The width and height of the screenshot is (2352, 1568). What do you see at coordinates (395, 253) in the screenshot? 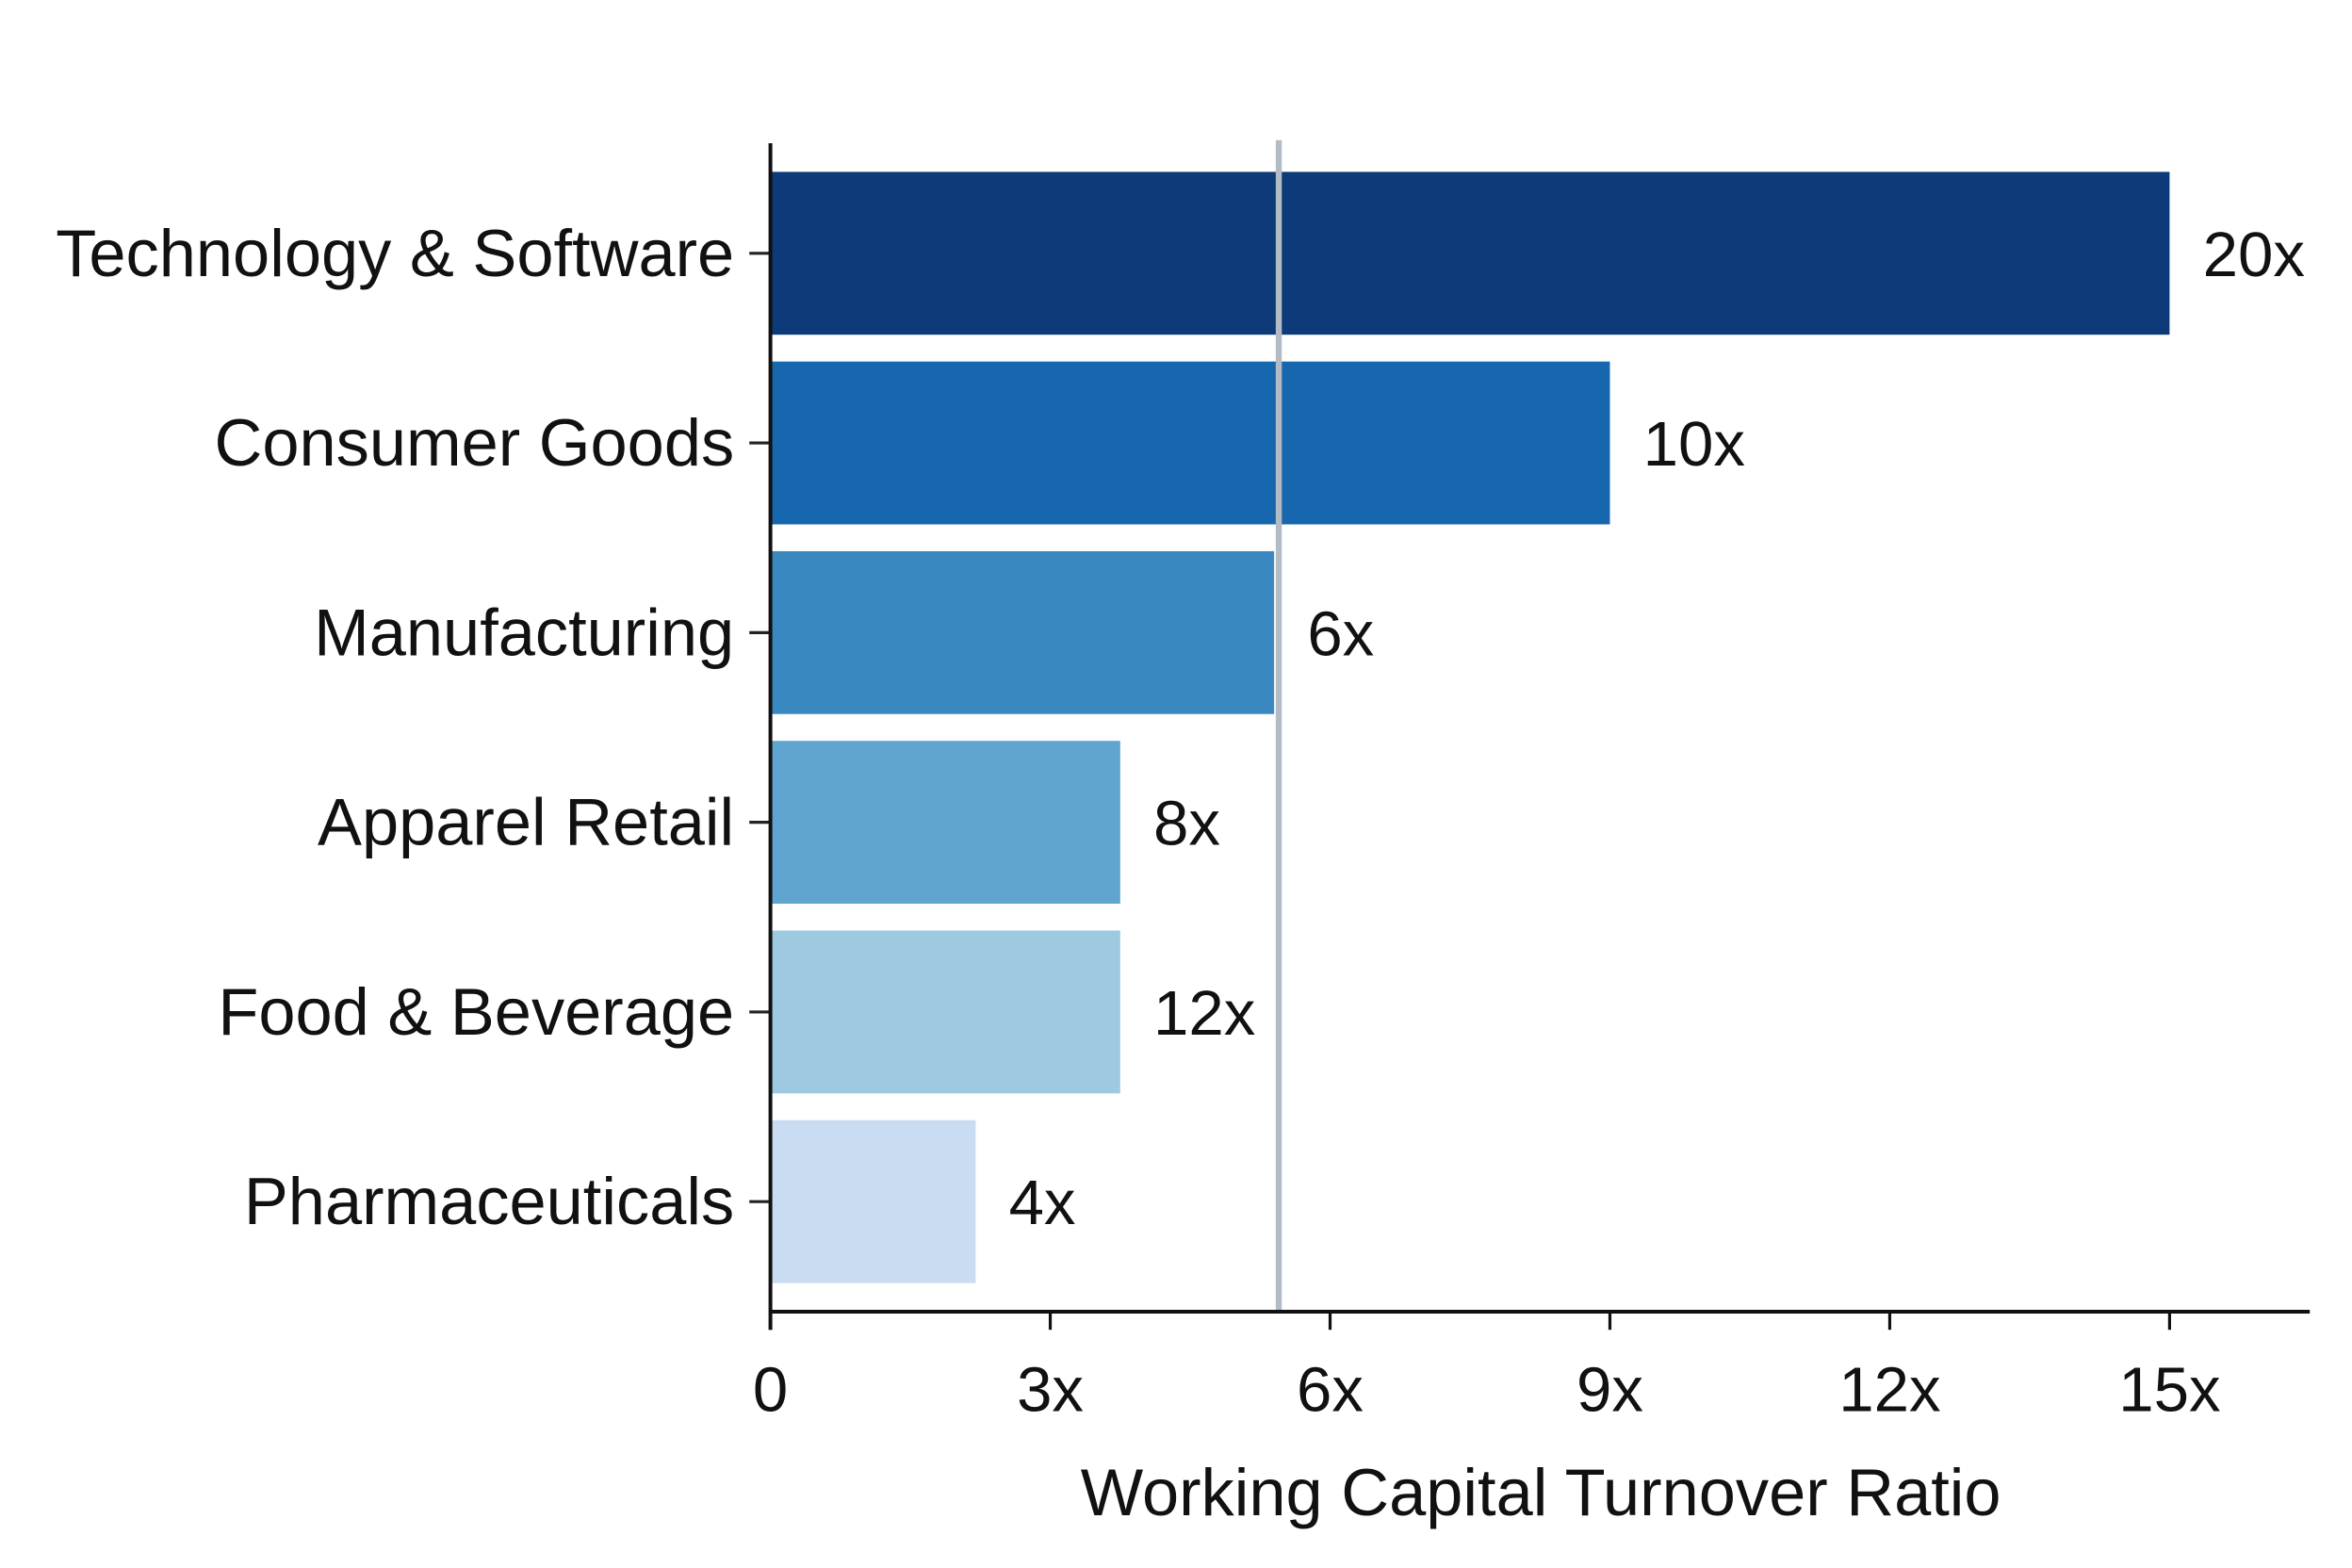
I see `y-tick-label: Technology & Software` at bounding box center [395, 253].